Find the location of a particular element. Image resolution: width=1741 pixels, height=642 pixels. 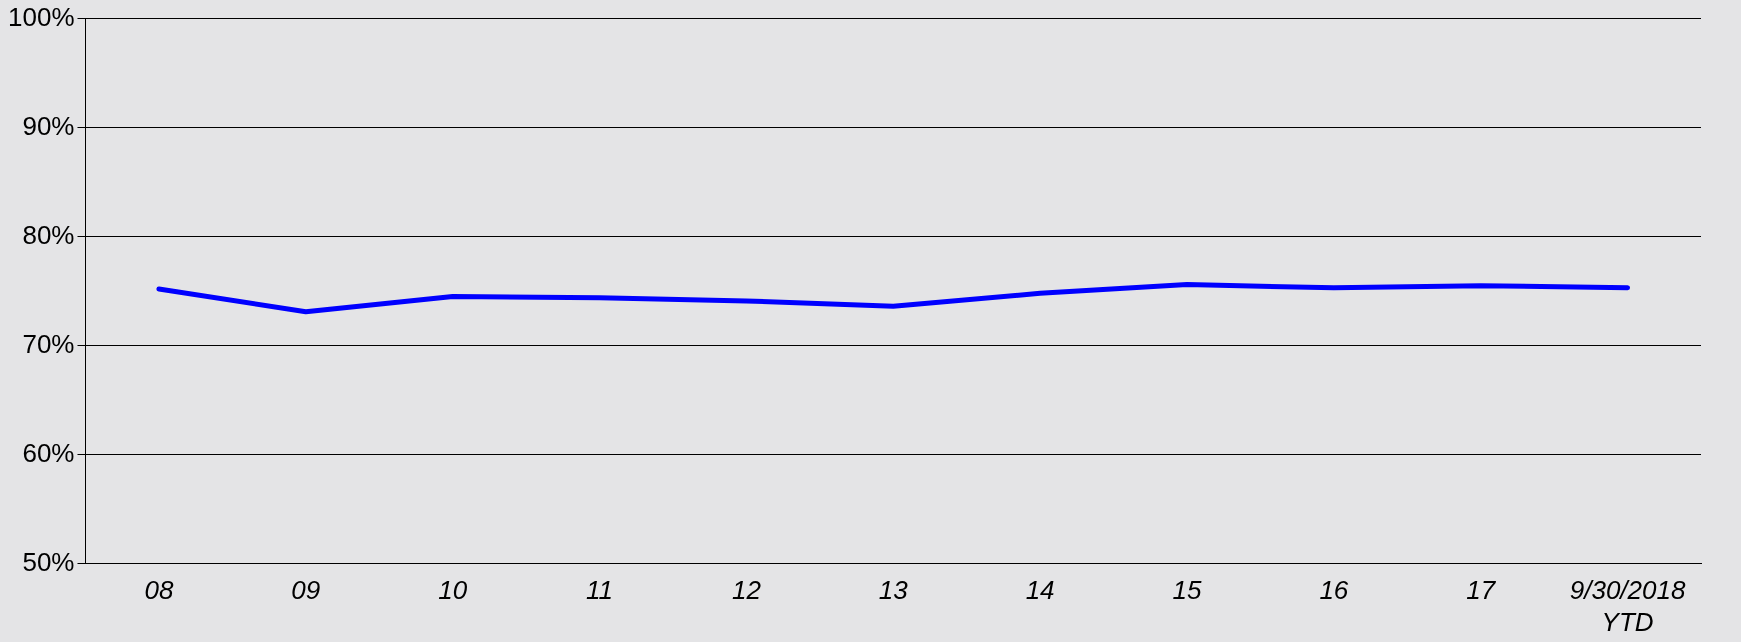

y-tick-label: 60% is located at coordinates (48, 452).